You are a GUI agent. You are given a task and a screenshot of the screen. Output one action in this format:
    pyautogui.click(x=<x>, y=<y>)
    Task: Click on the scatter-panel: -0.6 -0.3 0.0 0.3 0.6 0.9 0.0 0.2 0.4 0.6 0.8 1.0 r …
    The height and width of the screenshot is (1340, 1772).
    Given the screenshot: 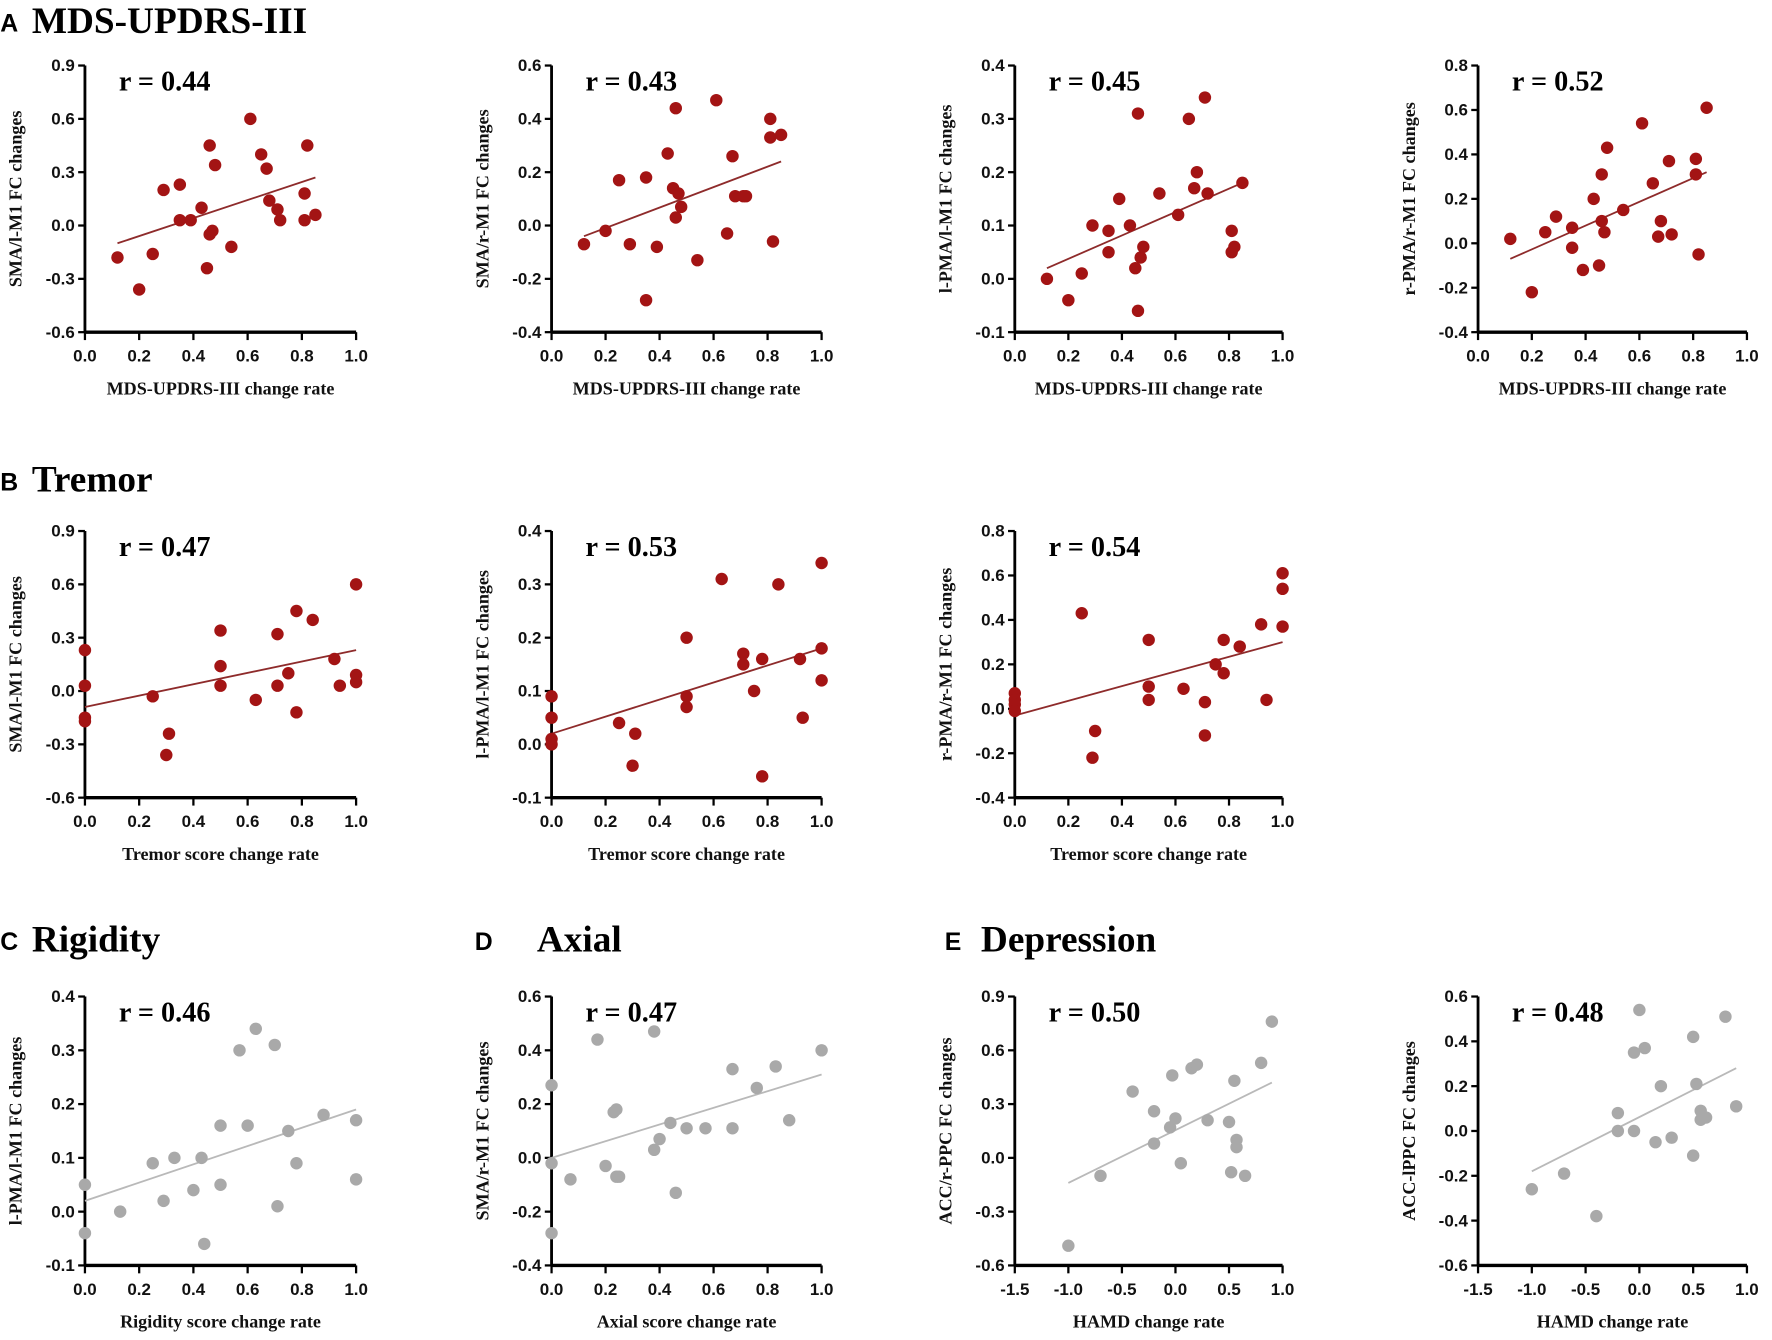 What is the action you would take?
    pyautogui.click(x=187, y=693)
    